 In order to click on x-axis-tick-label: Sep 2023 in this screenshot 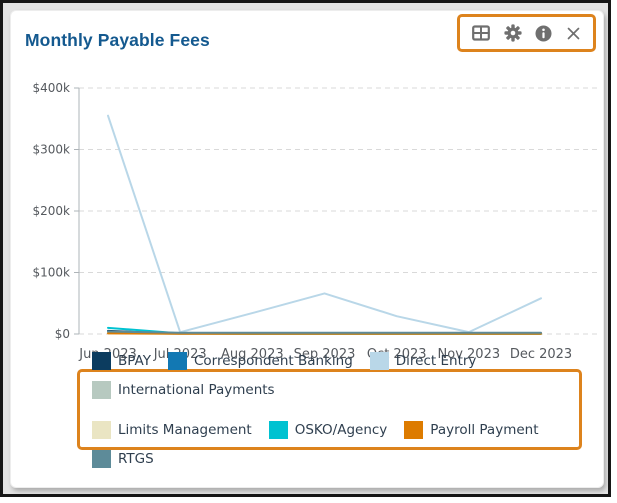, I will do `click(325, 354)`.